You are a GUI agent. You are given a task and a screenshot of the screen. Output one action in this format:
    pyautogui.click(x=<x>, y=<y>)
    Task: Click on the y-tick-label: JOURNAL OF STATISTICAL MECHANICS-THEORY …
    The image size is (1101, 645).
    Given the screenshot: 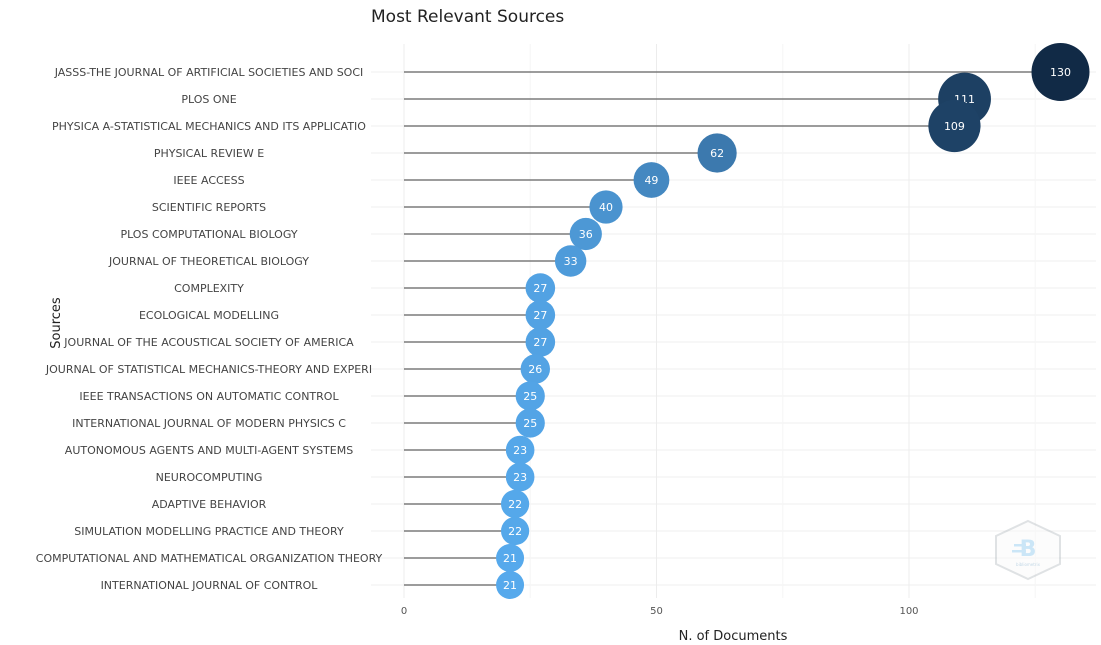 What is the action you would take?
    pyautogui.click(x=208, y=369)
    